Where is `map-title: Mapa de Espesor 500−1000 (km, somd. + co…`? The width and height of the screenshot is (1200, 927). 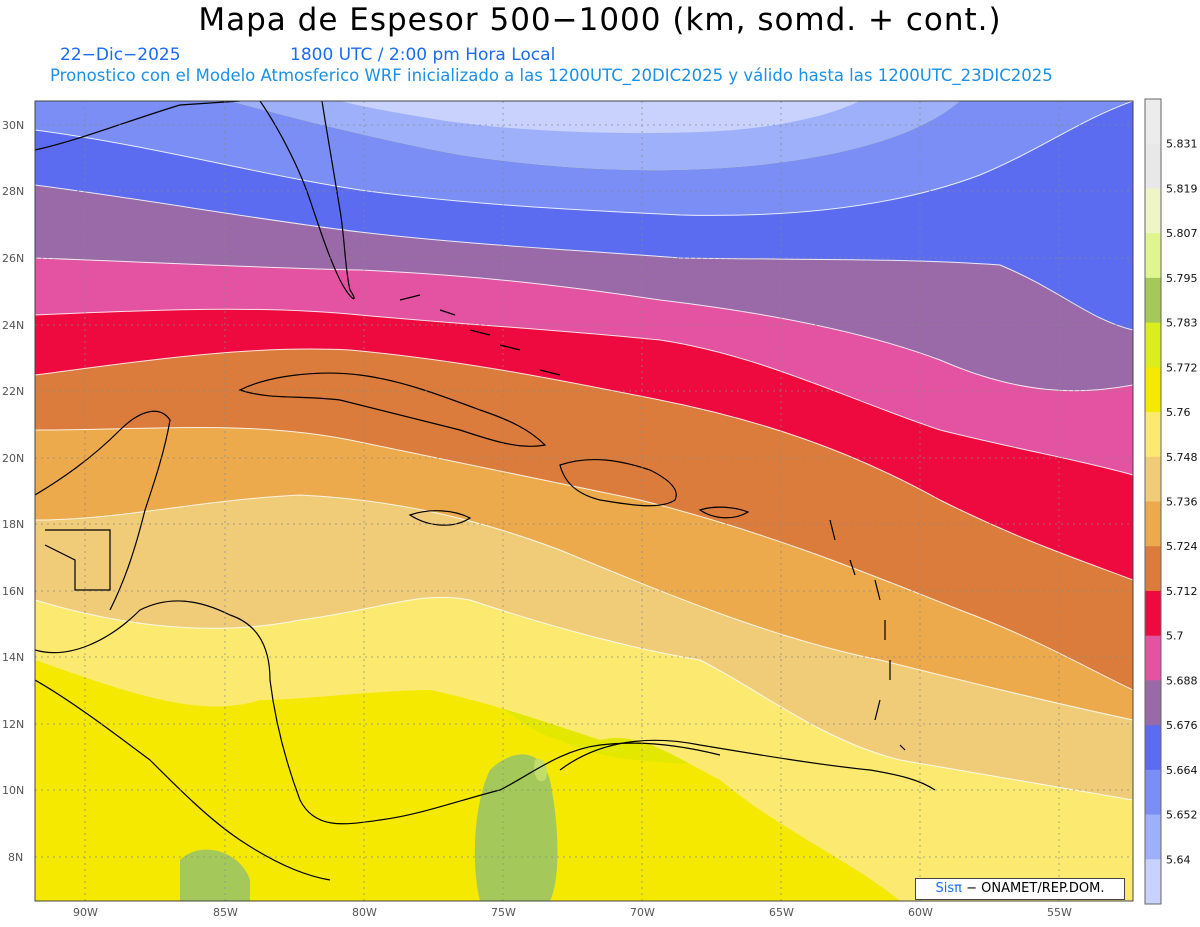
map-title: Mapa de Espesor 500−1000 (km, somd. + co… is located at coordinates (600, 20).